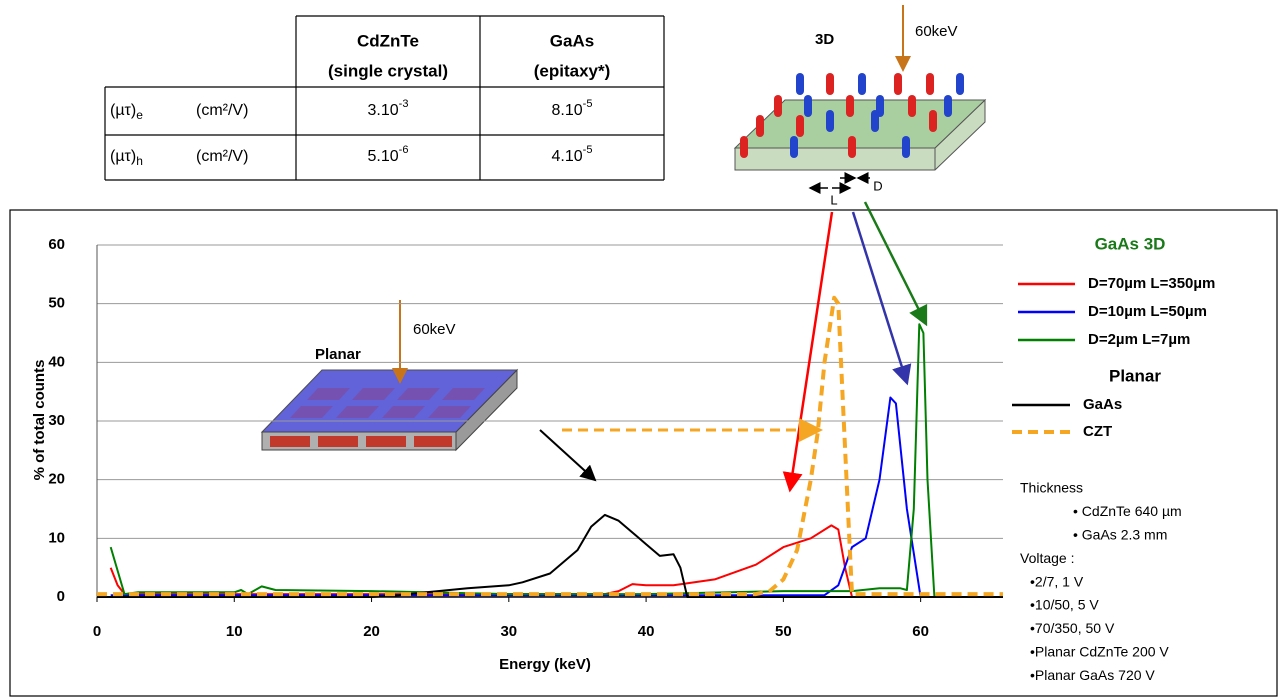 The width and height of the screenshot is (1279, 698). What do you see at coordinates (1092, 675) in the screenshot?
I see `note: •Planar GaAs 720 V` at bounding box center [1092, 675].